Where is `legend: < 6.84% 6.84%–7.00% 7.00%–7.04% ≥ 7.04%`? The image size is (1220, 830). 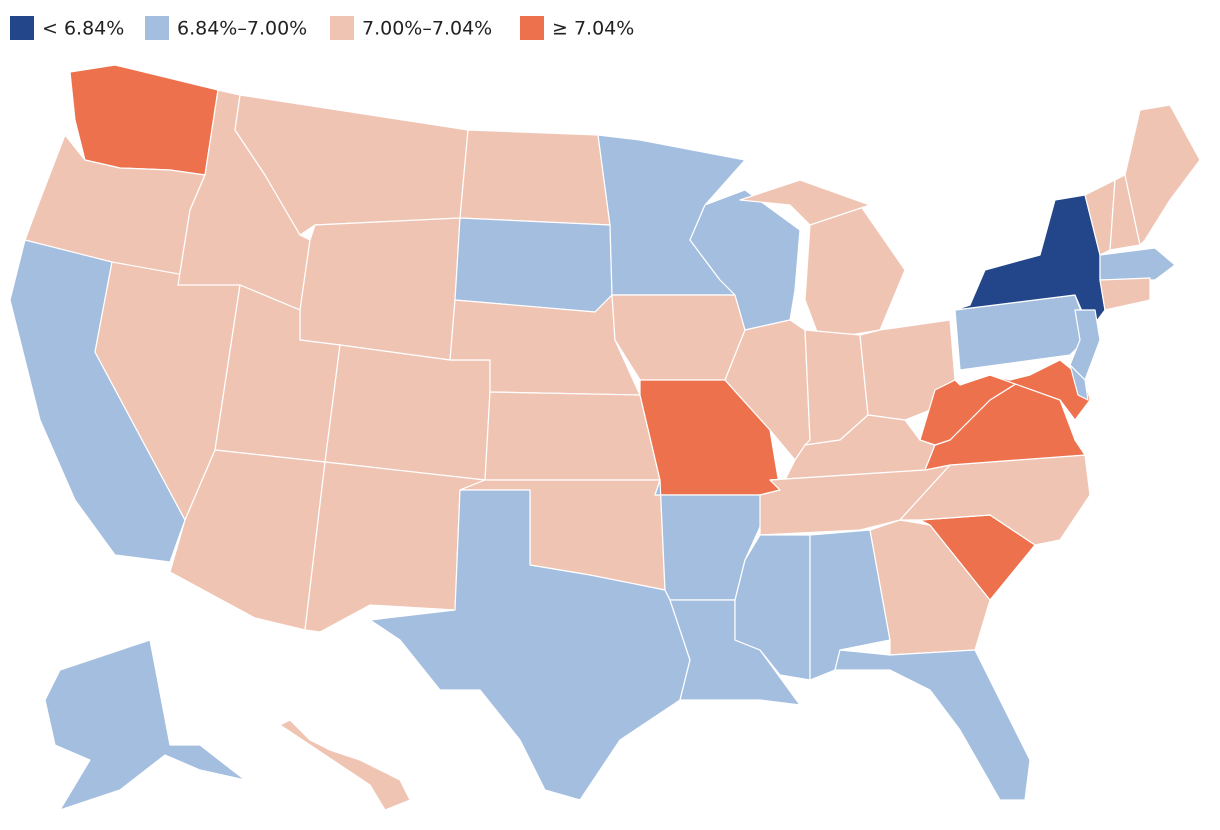
legend: < 6.84% 6.84%–7.00% 7.00%–7.04% ≥ 7.04% is located at coordinates (322, 28).